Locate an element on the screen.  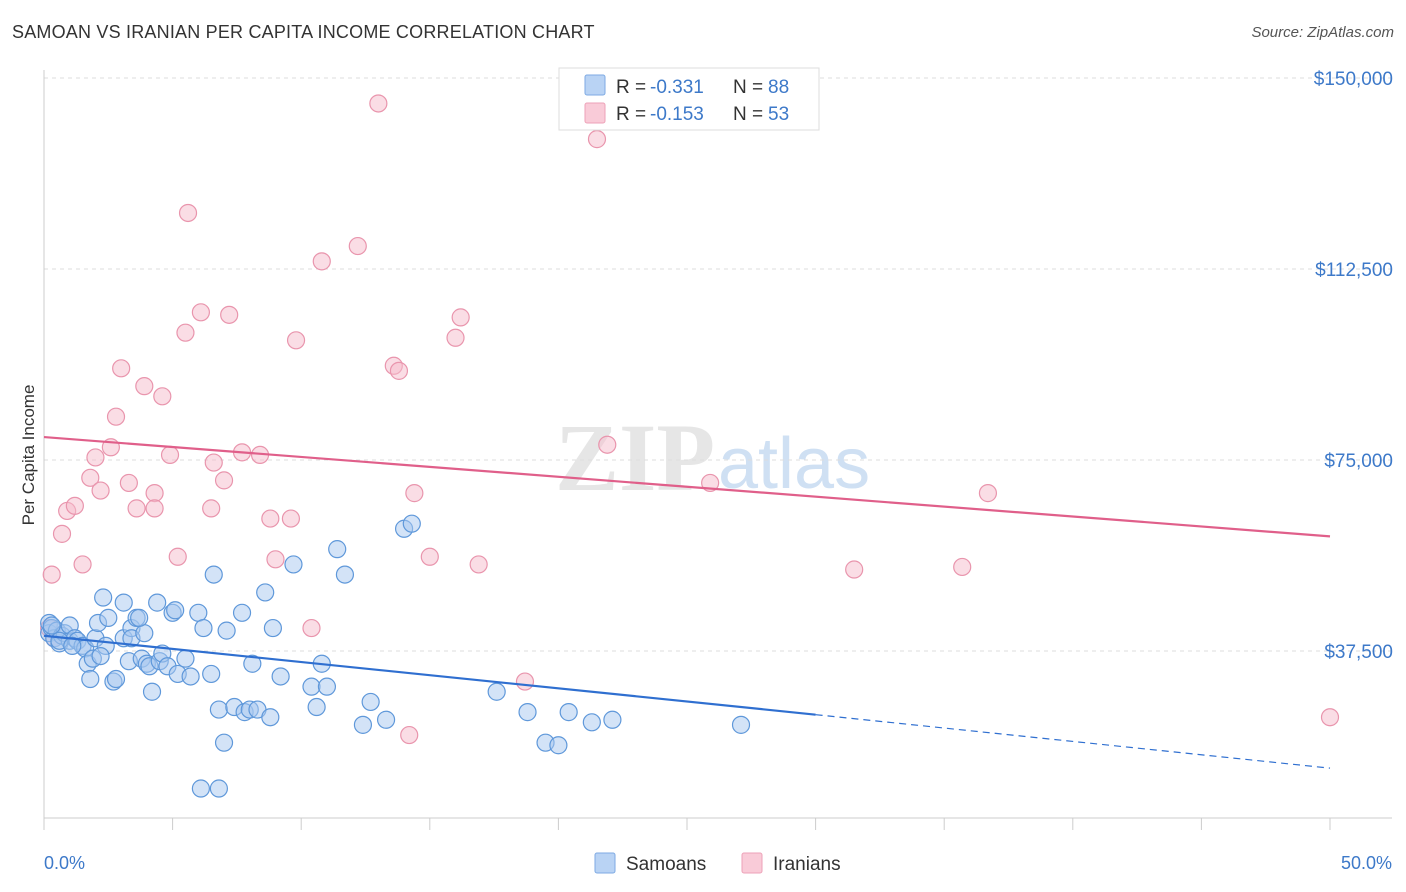
samoans-legend-label: Samoans is located at coordinates (666, 864).